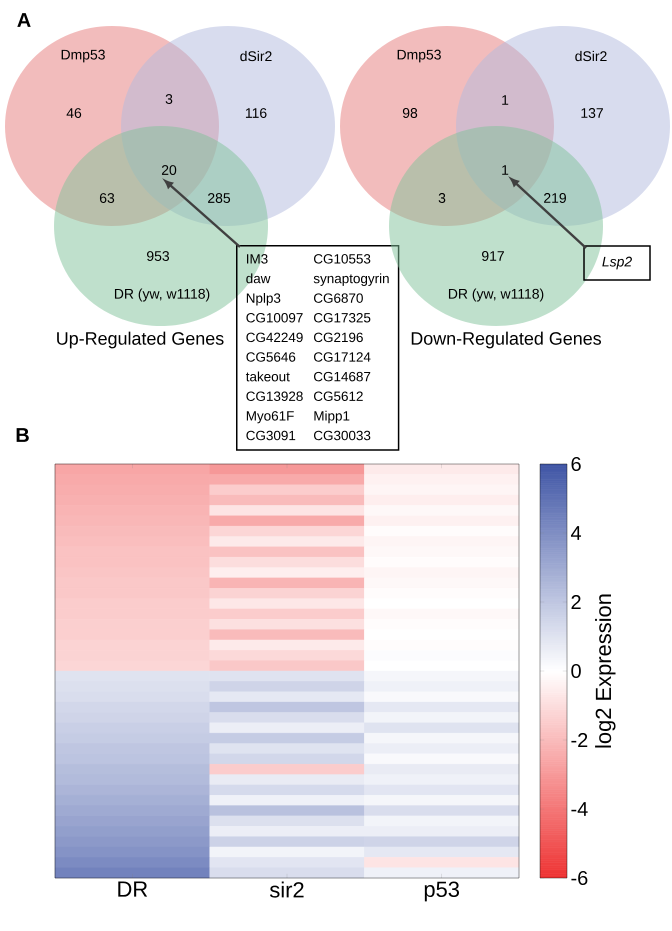 The height and width of the screenshot is (931, 672). Describe the element at coordinates (22, 435) in the screenshot. I see `text: B` at that location.